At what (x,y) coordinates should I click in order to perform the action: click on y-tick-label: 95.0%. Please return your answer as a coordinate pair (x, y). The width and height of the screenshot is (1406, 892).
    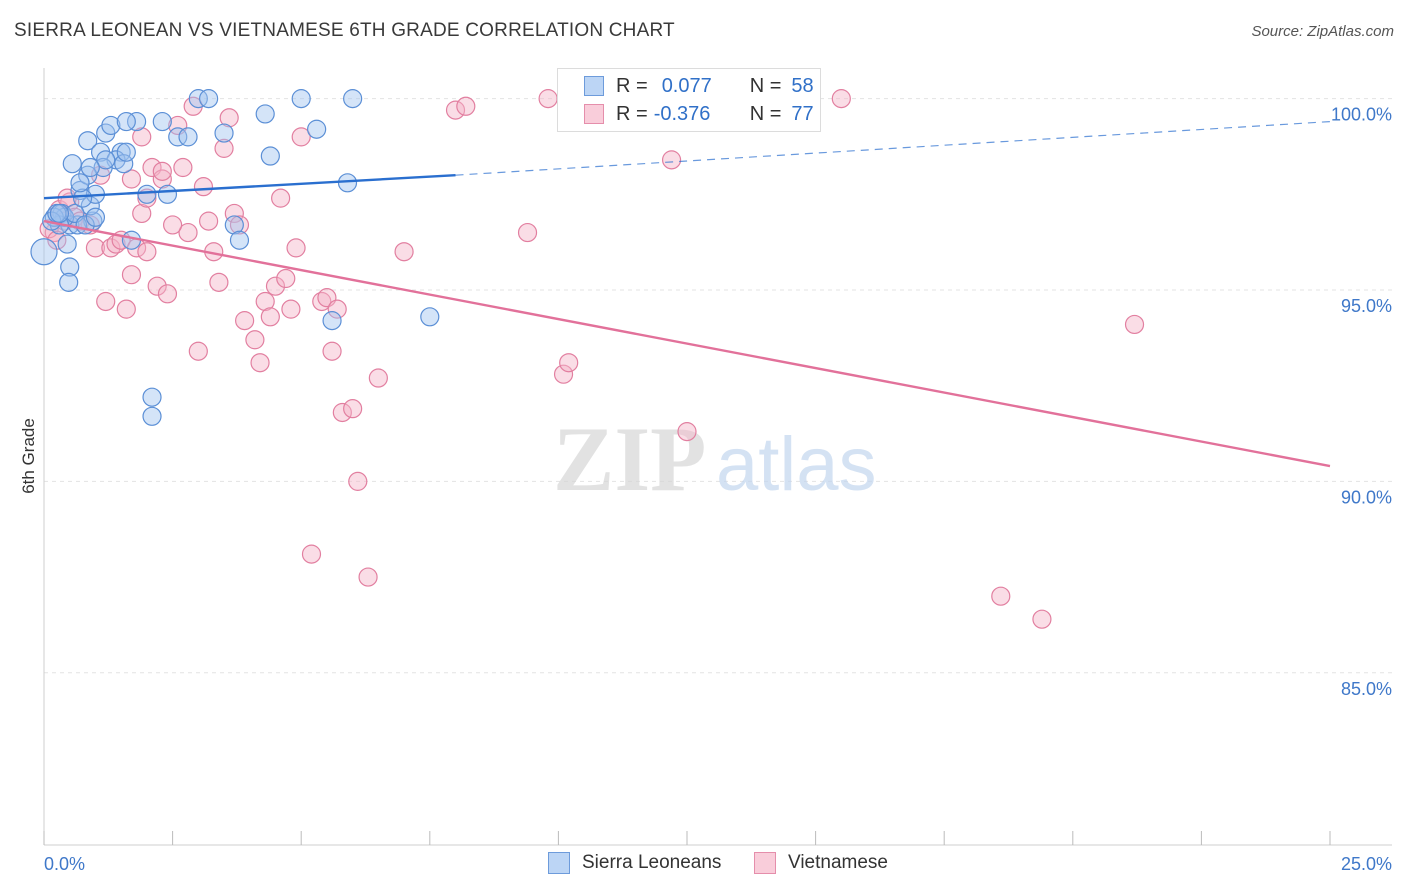
    Looking at the image, I should click on (1366, 306).